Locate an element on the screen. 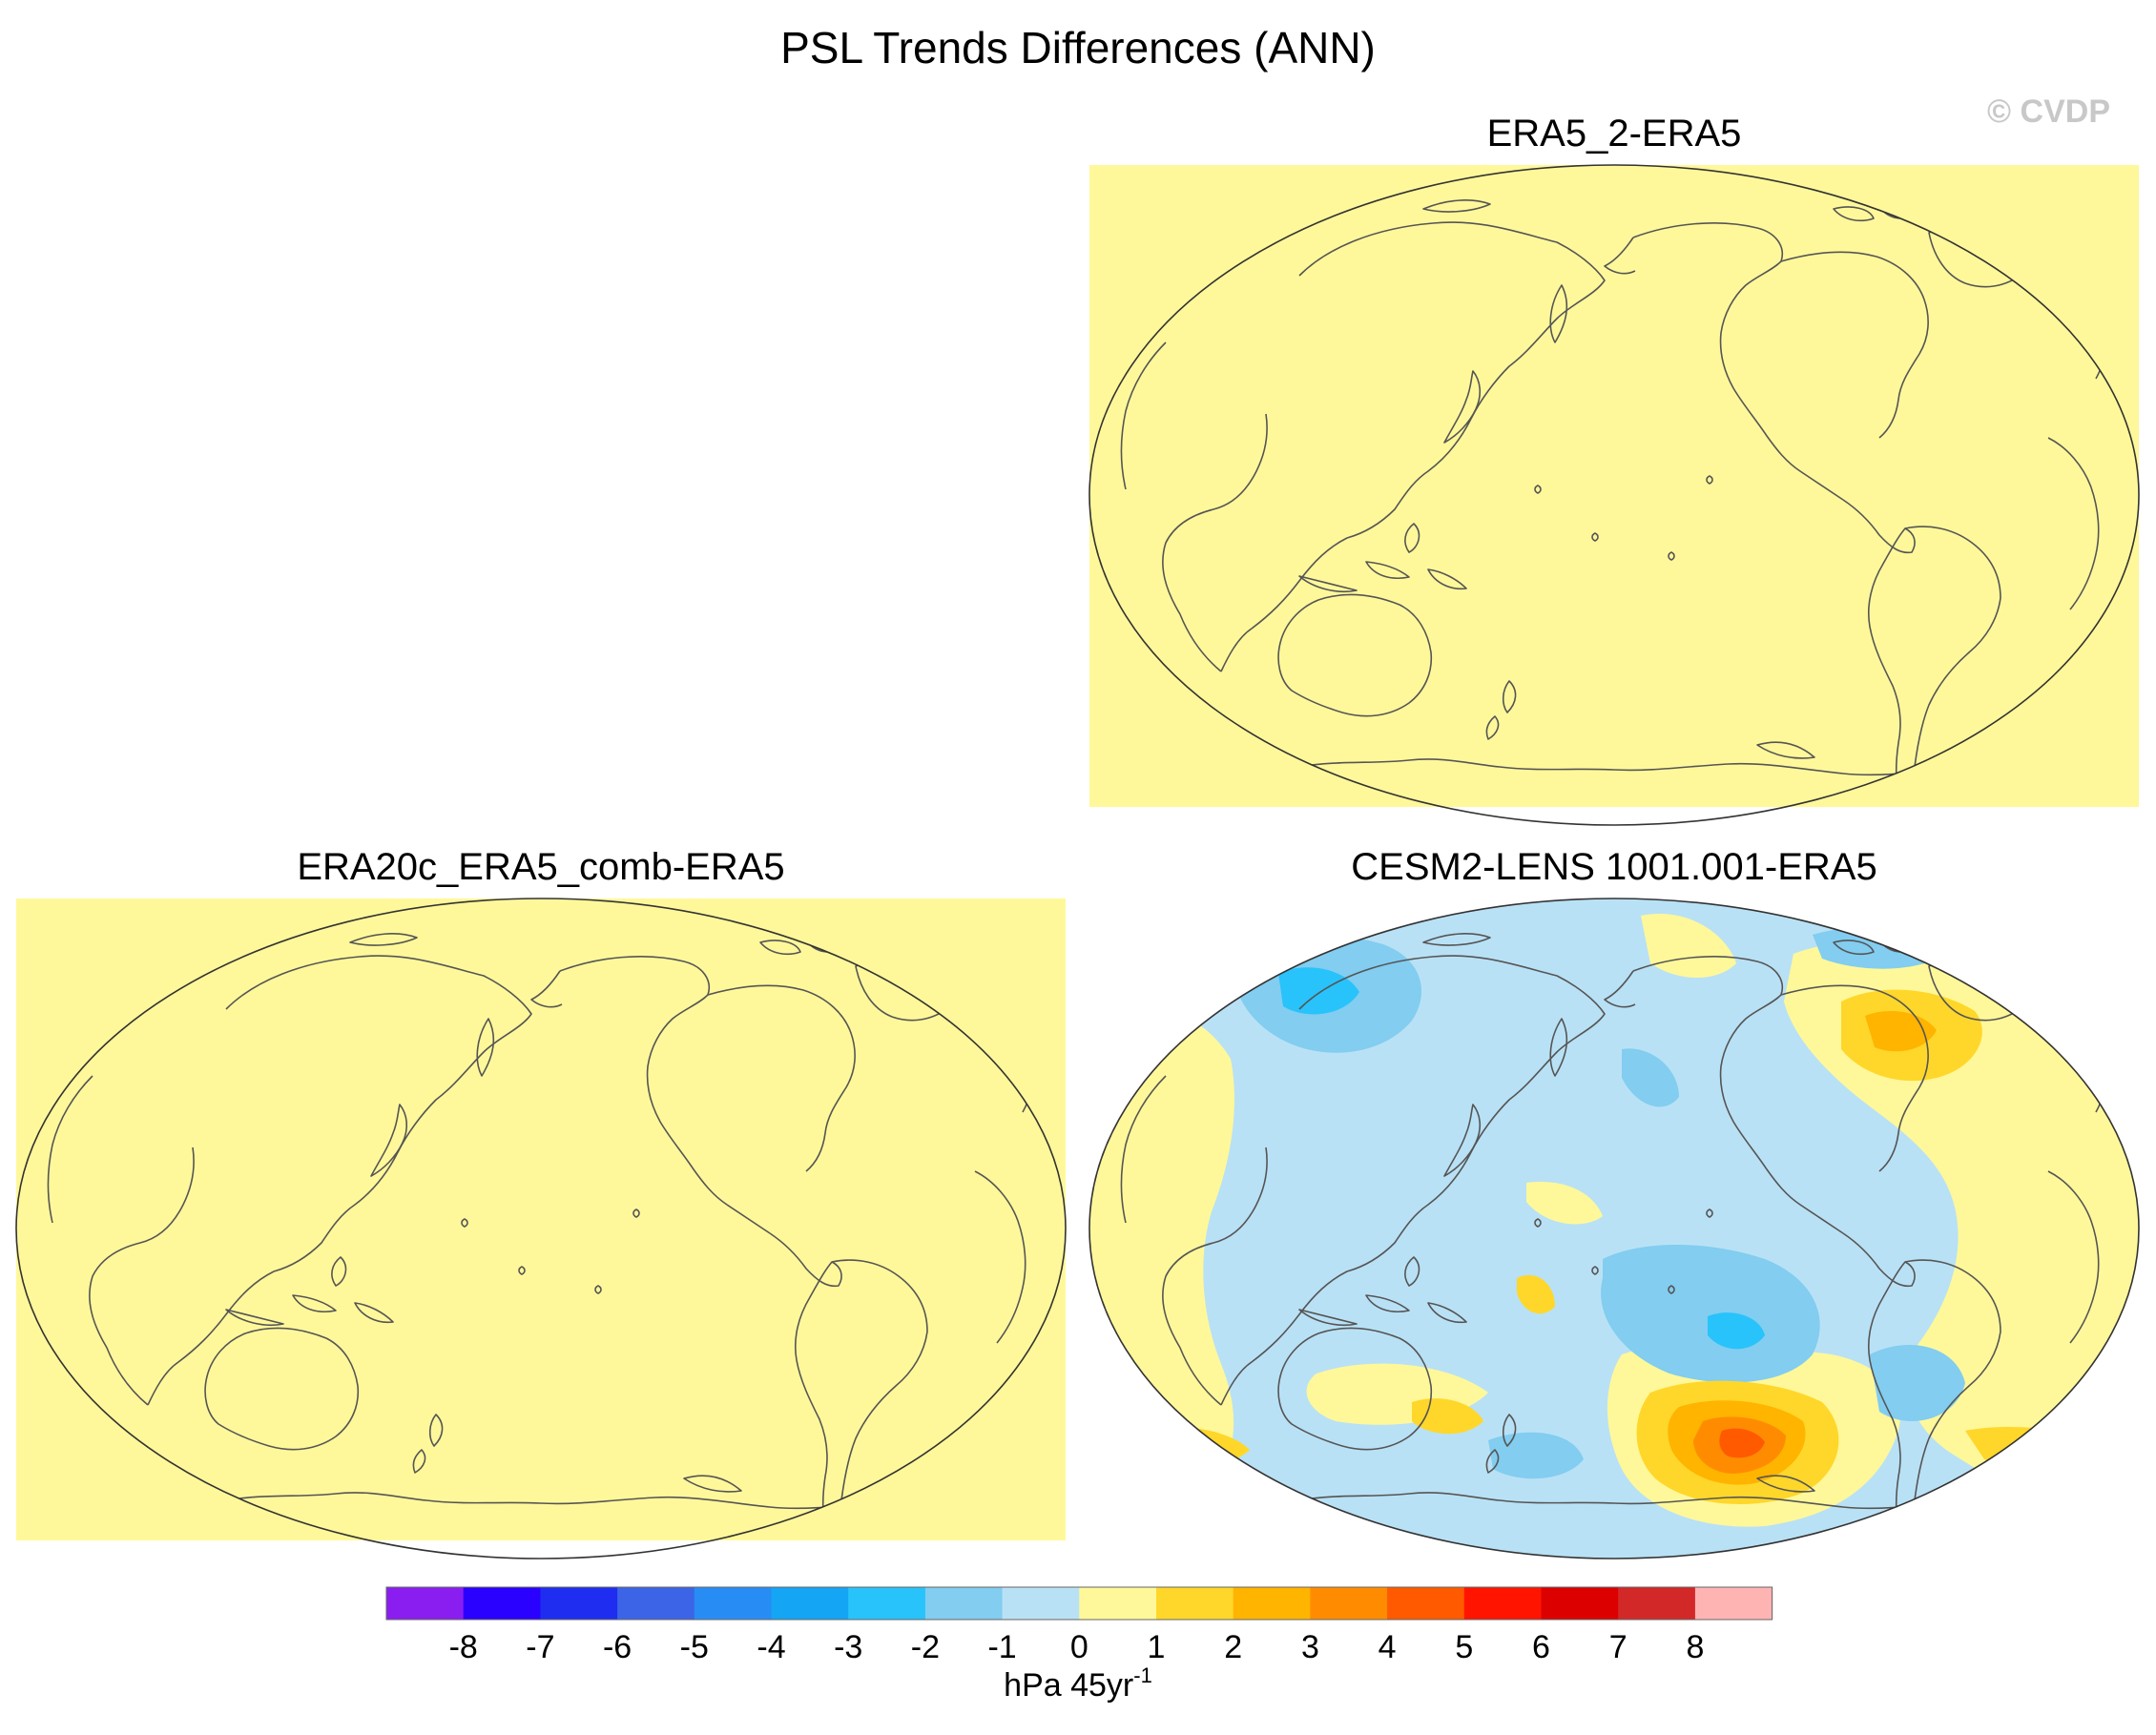  colorbar-tick-label: 6 is located at coordinates (1541, 1647).